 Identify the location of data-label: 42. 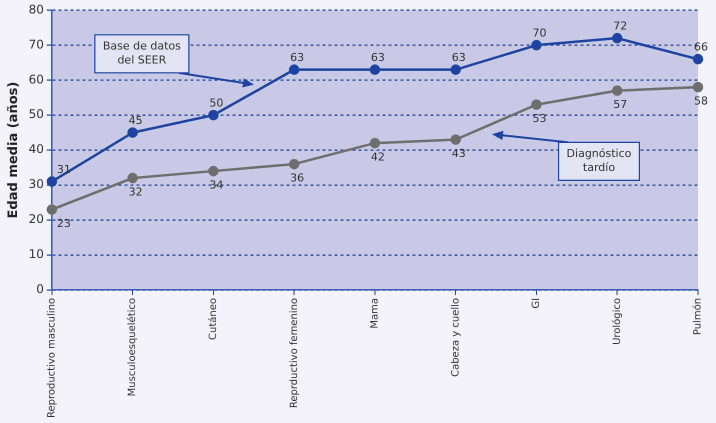
(377, 157).